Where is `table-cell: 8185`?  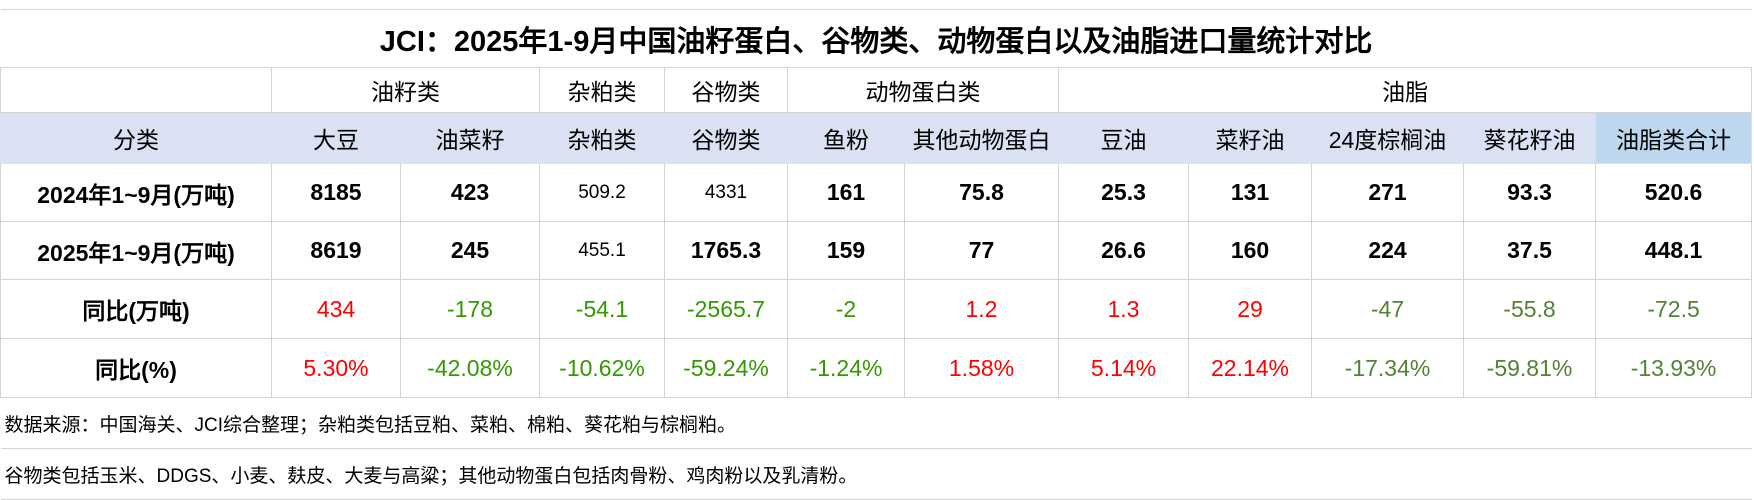 table-cell: 8185 is located at coordinates (336, 192).